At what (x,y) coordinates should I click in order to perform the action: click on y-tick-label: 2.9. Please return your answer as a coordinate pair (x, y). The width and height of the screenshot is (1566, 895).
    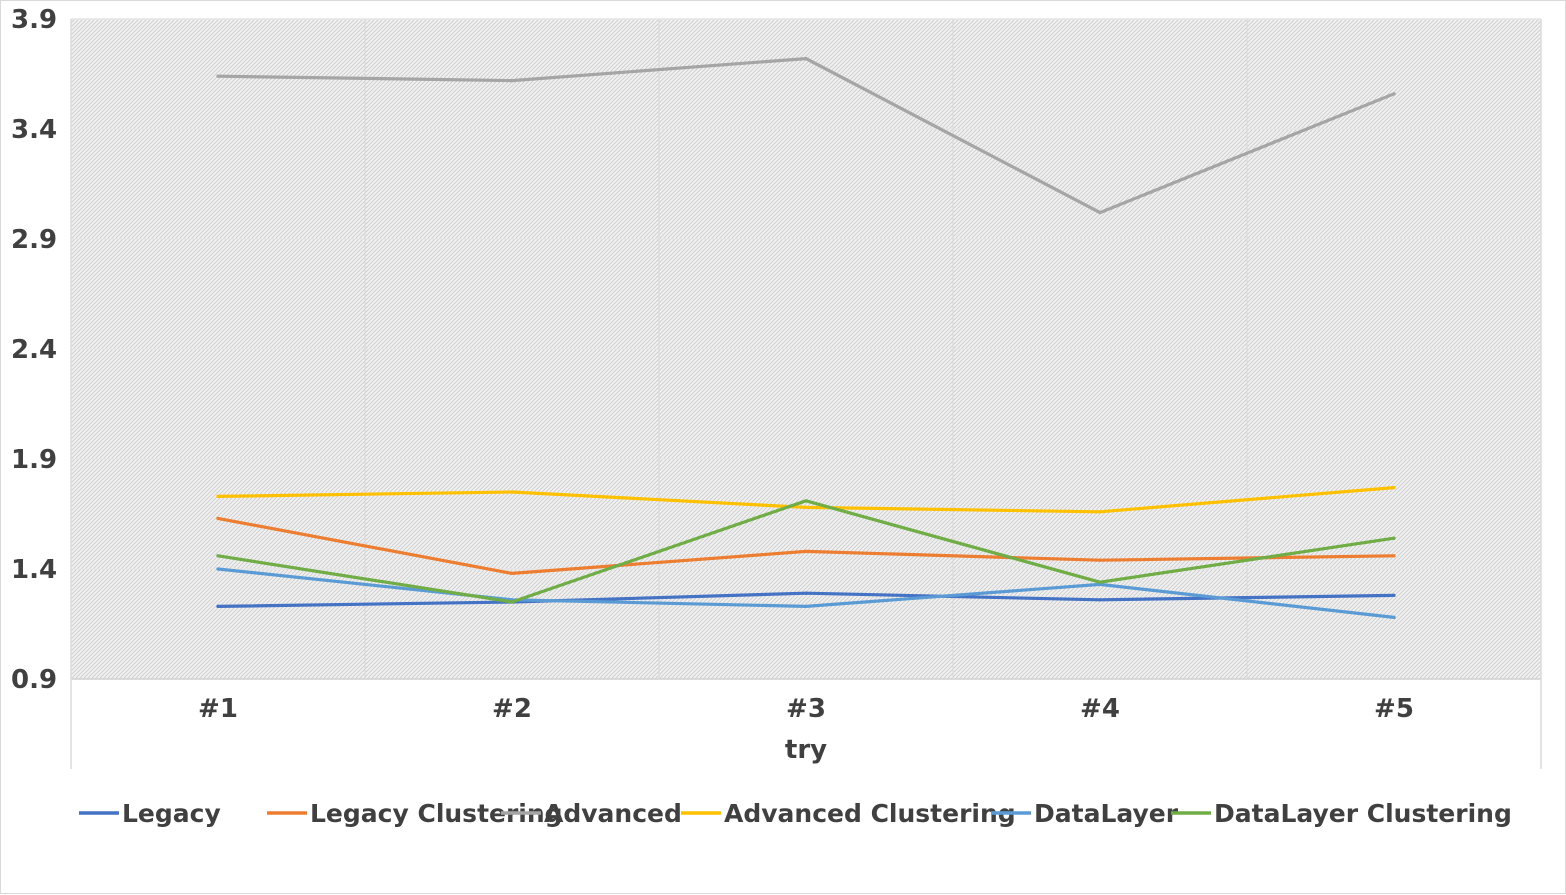
    Looking at the image, I should click on (34, 240).